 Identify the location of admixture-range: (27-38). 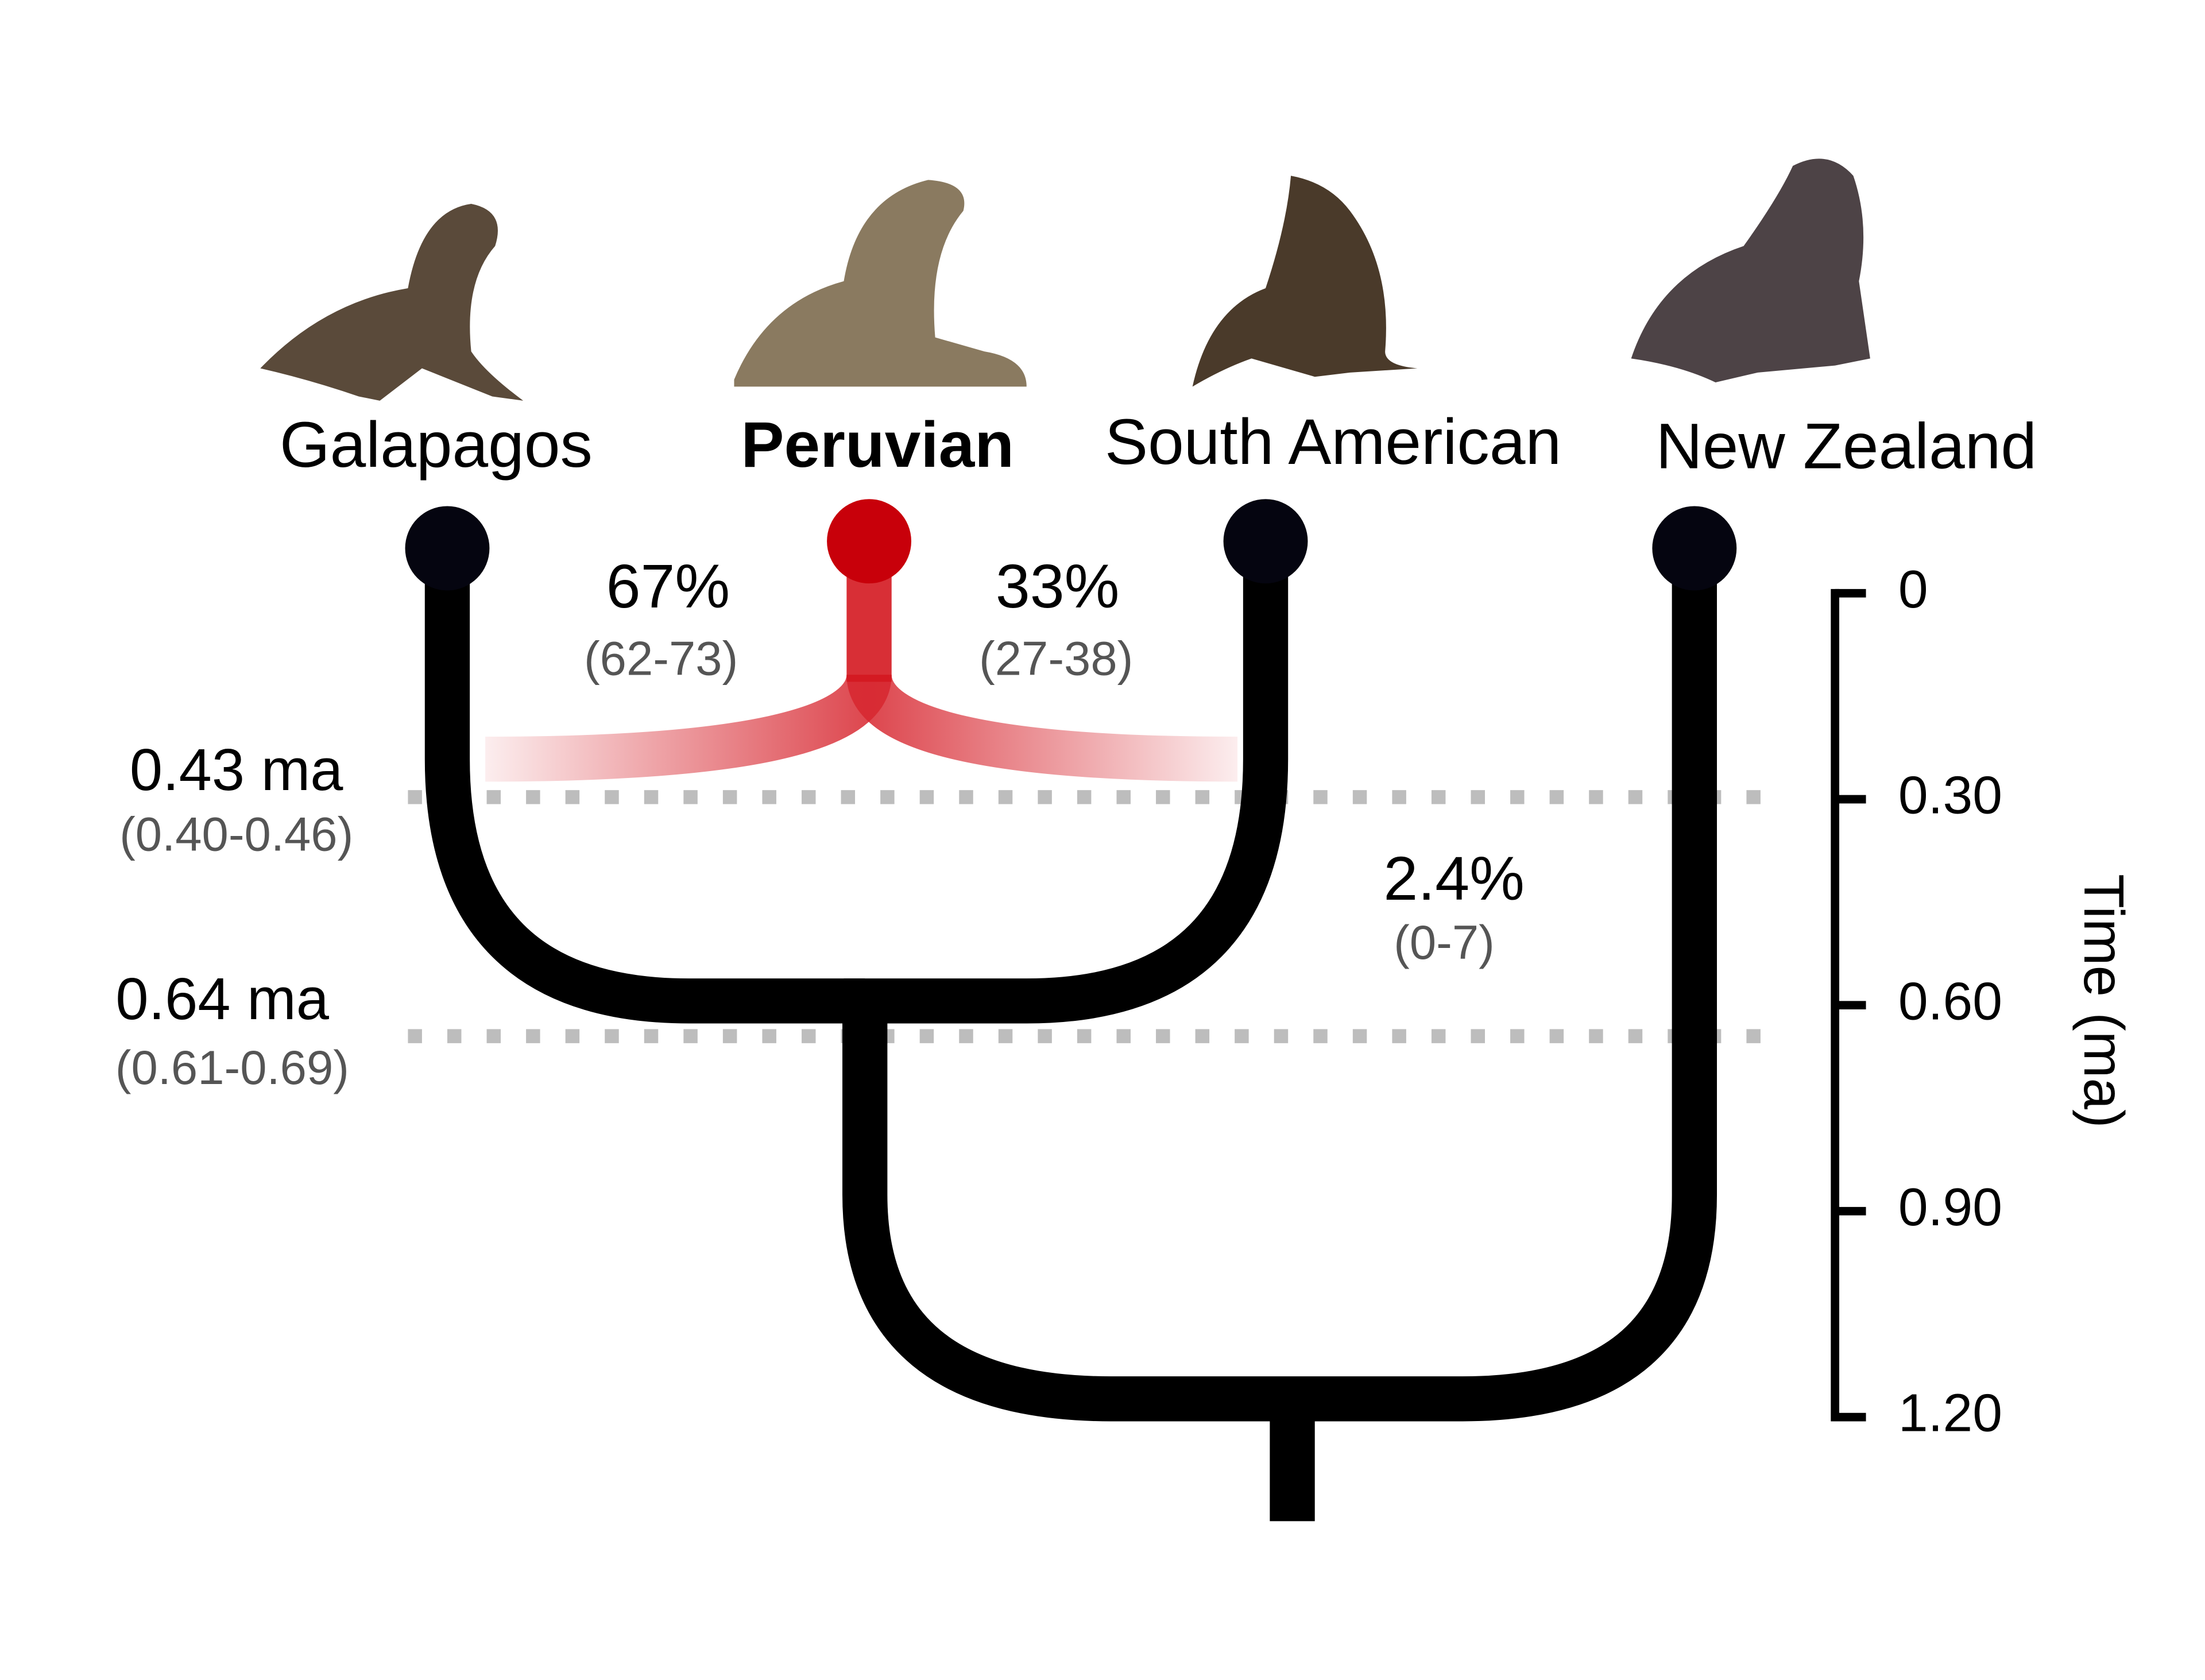
(1056, 658).